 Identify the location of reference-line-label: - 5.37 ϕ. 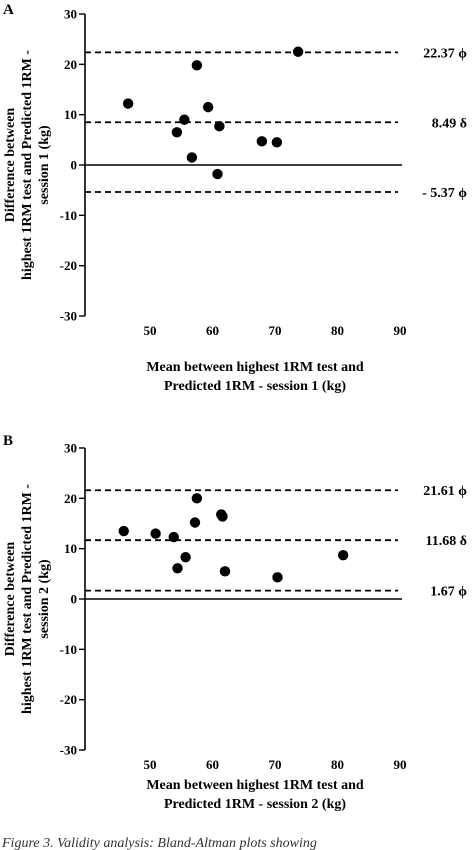
(444, 193).